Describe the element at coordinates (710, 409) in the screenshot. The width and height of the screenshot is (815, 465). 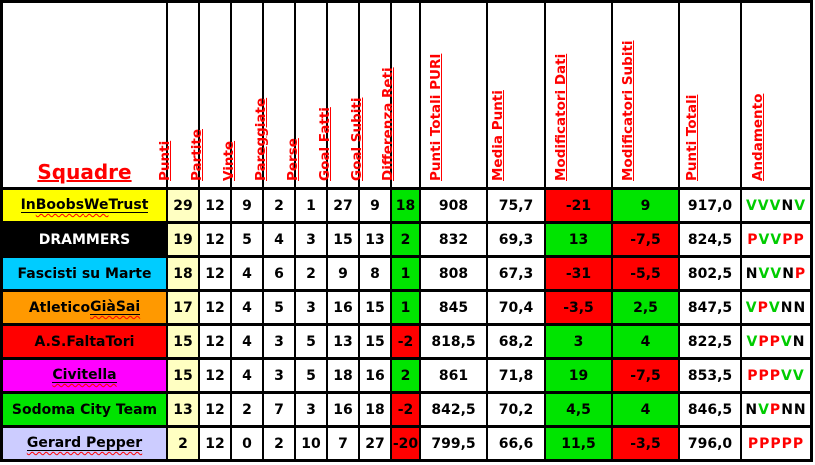
I see `cell-punti_totali: 846,5` at that location.